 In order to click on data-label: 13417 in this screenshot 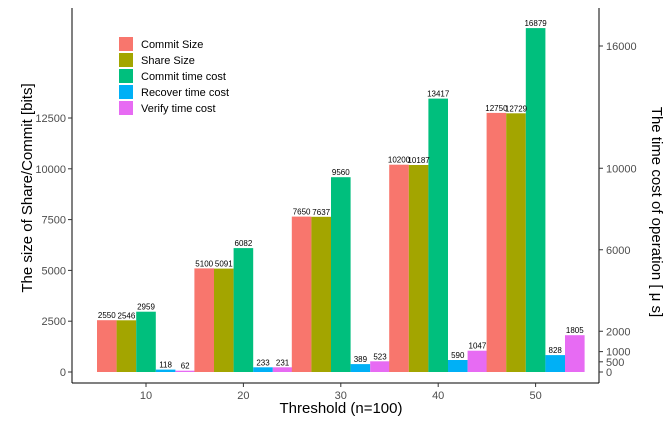, I will do `click(438, 94)`.